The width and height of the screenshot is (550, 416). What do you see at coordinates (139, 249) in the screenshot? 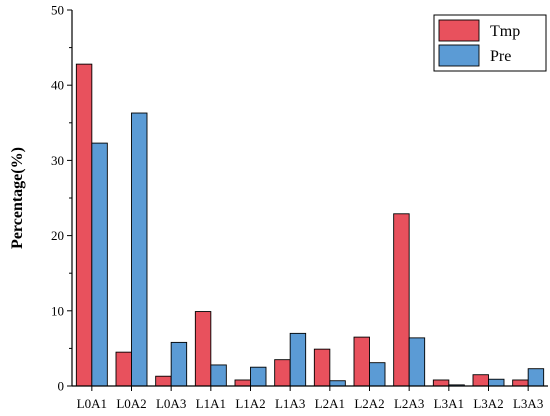
I see `bar-pre-l0a2` at bounding box center [139, 249].